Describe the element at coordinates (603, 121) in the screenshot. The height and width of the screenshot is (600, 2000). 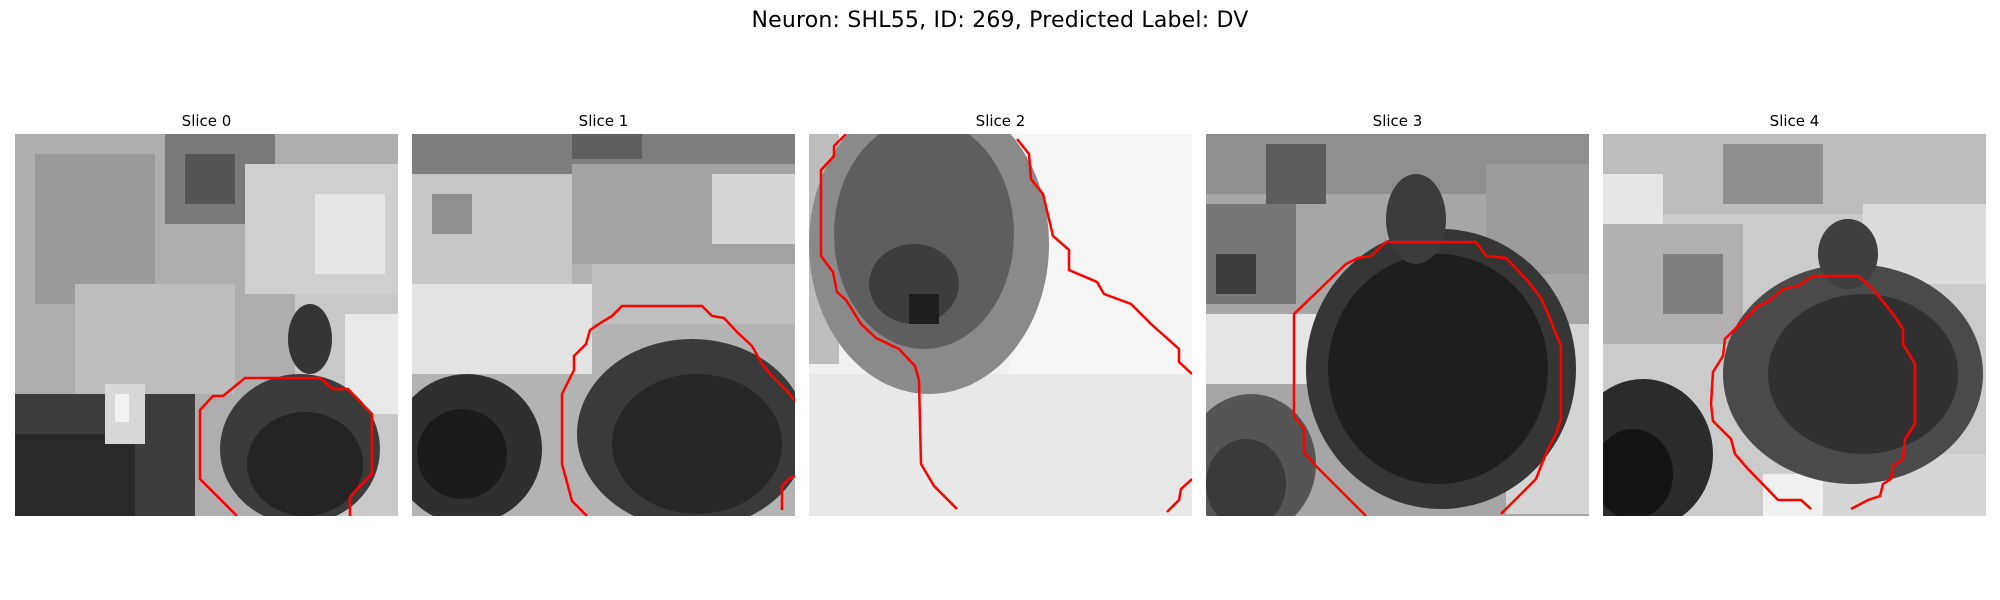
I see `slice-title-1: Slice 1` at that location.